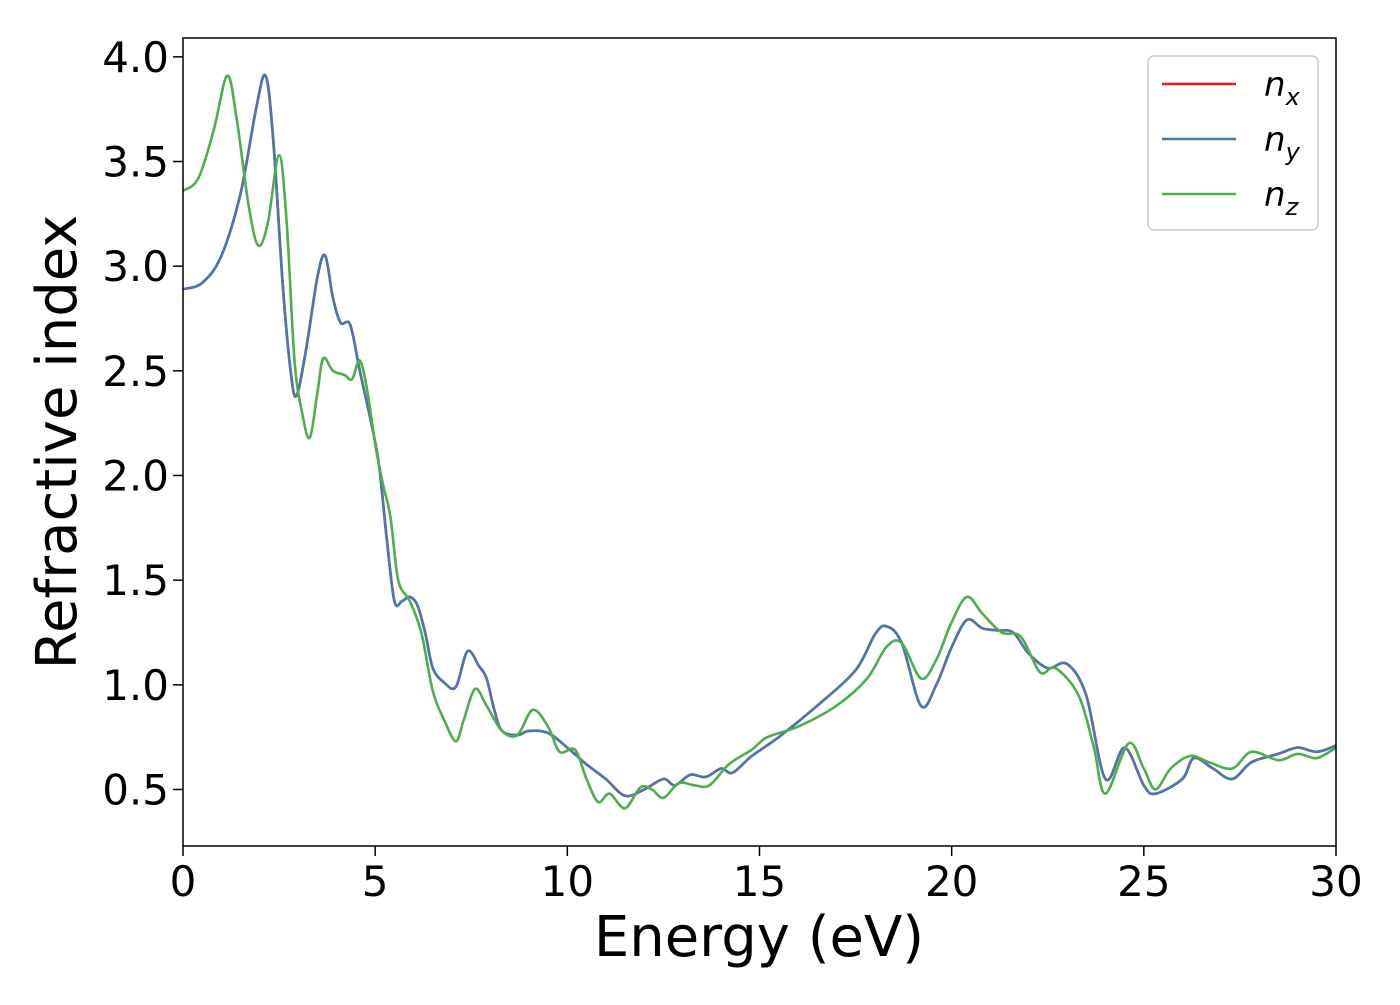 The height and width of the screenshot is (1005, 1400). What do you see at coordinates (1292, 207) in the screenshot?
I see `legend-label-subscript: z` at bounding box center [1292, 207].